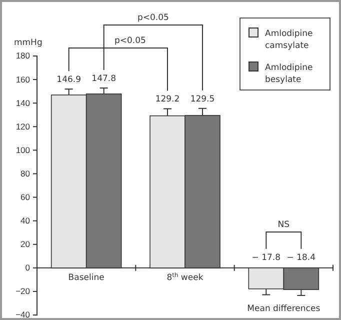 The height and width of the screenshot is (320, 341). What do you see at coordinates (86, 277) in the screenshot?
I see `x-tick-label: Baseline` at bounding box center [86, 277].